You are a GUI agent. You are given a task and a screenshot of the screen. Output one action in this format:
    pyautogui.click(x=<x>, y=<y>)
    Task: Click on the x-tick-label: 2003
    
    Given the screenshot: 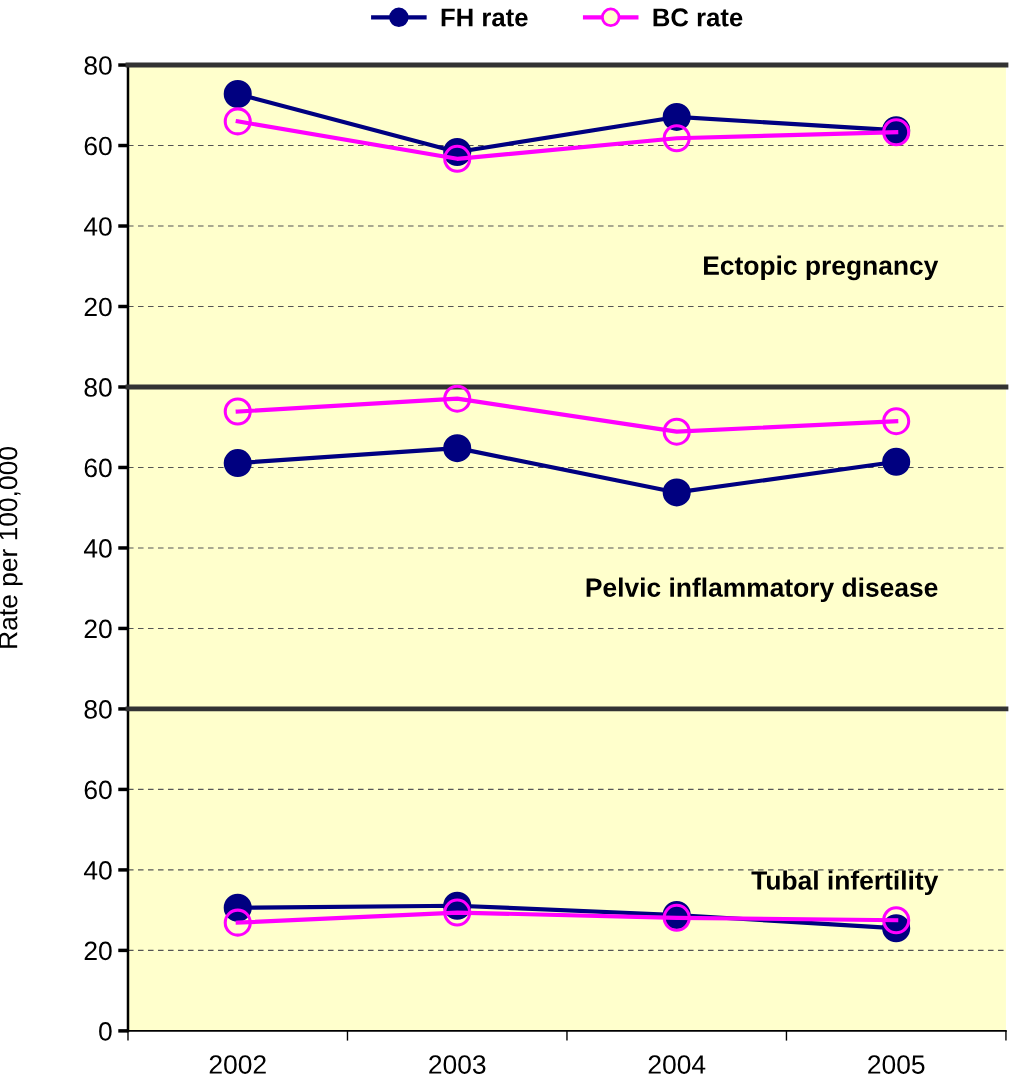 What is the action you would take?
    pyautogui.click(x=457, y=1064)
    